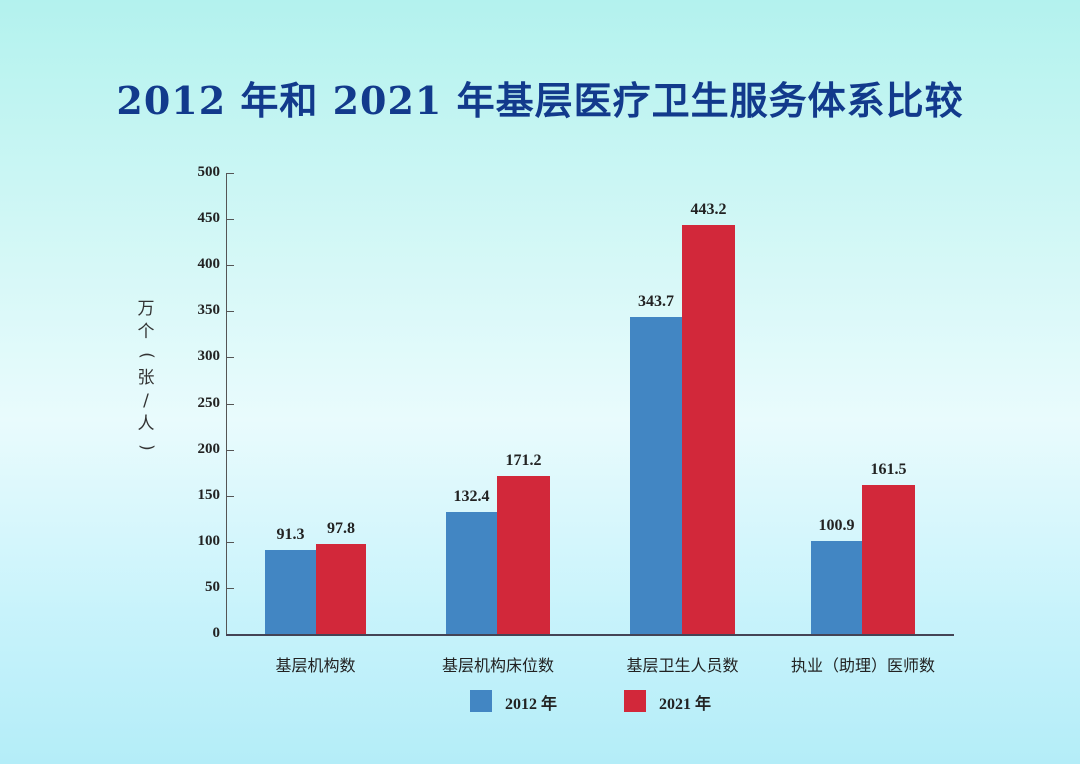 This screenshot has width=1080, height=764. I want to click on y-tick-label: 300, so click(209, 356).